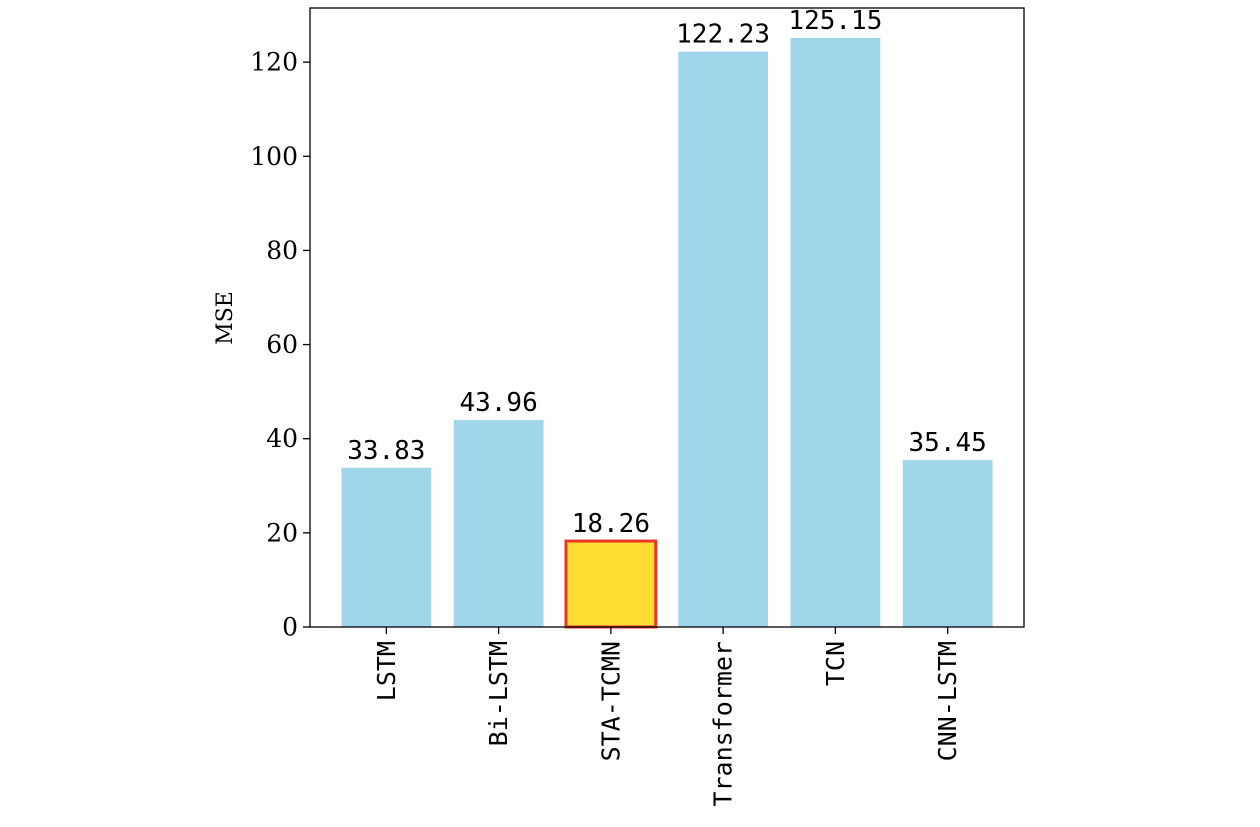 The height and width of the screenshot is (827, 1260). I want to click on bar-bi-lstm, so click(498, 523).